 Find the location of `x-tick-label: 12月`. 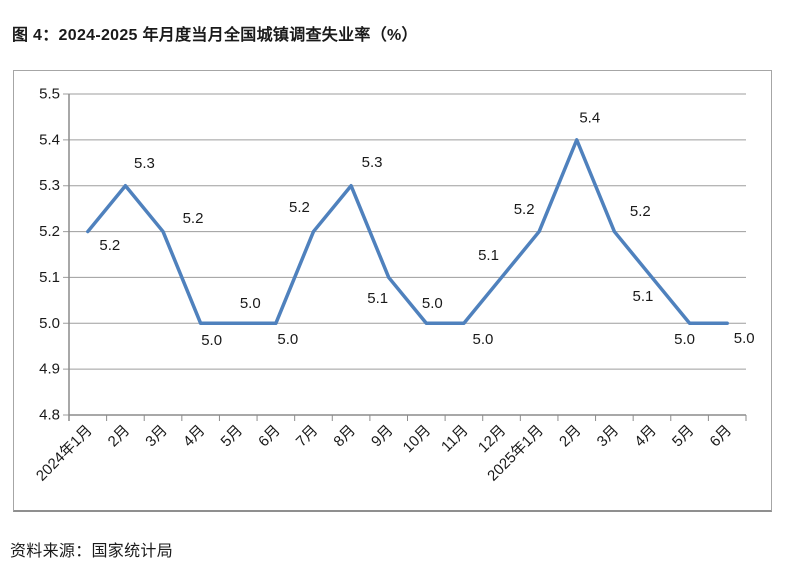

x-tick-label: 12月 is located at coordinates (492, 439).